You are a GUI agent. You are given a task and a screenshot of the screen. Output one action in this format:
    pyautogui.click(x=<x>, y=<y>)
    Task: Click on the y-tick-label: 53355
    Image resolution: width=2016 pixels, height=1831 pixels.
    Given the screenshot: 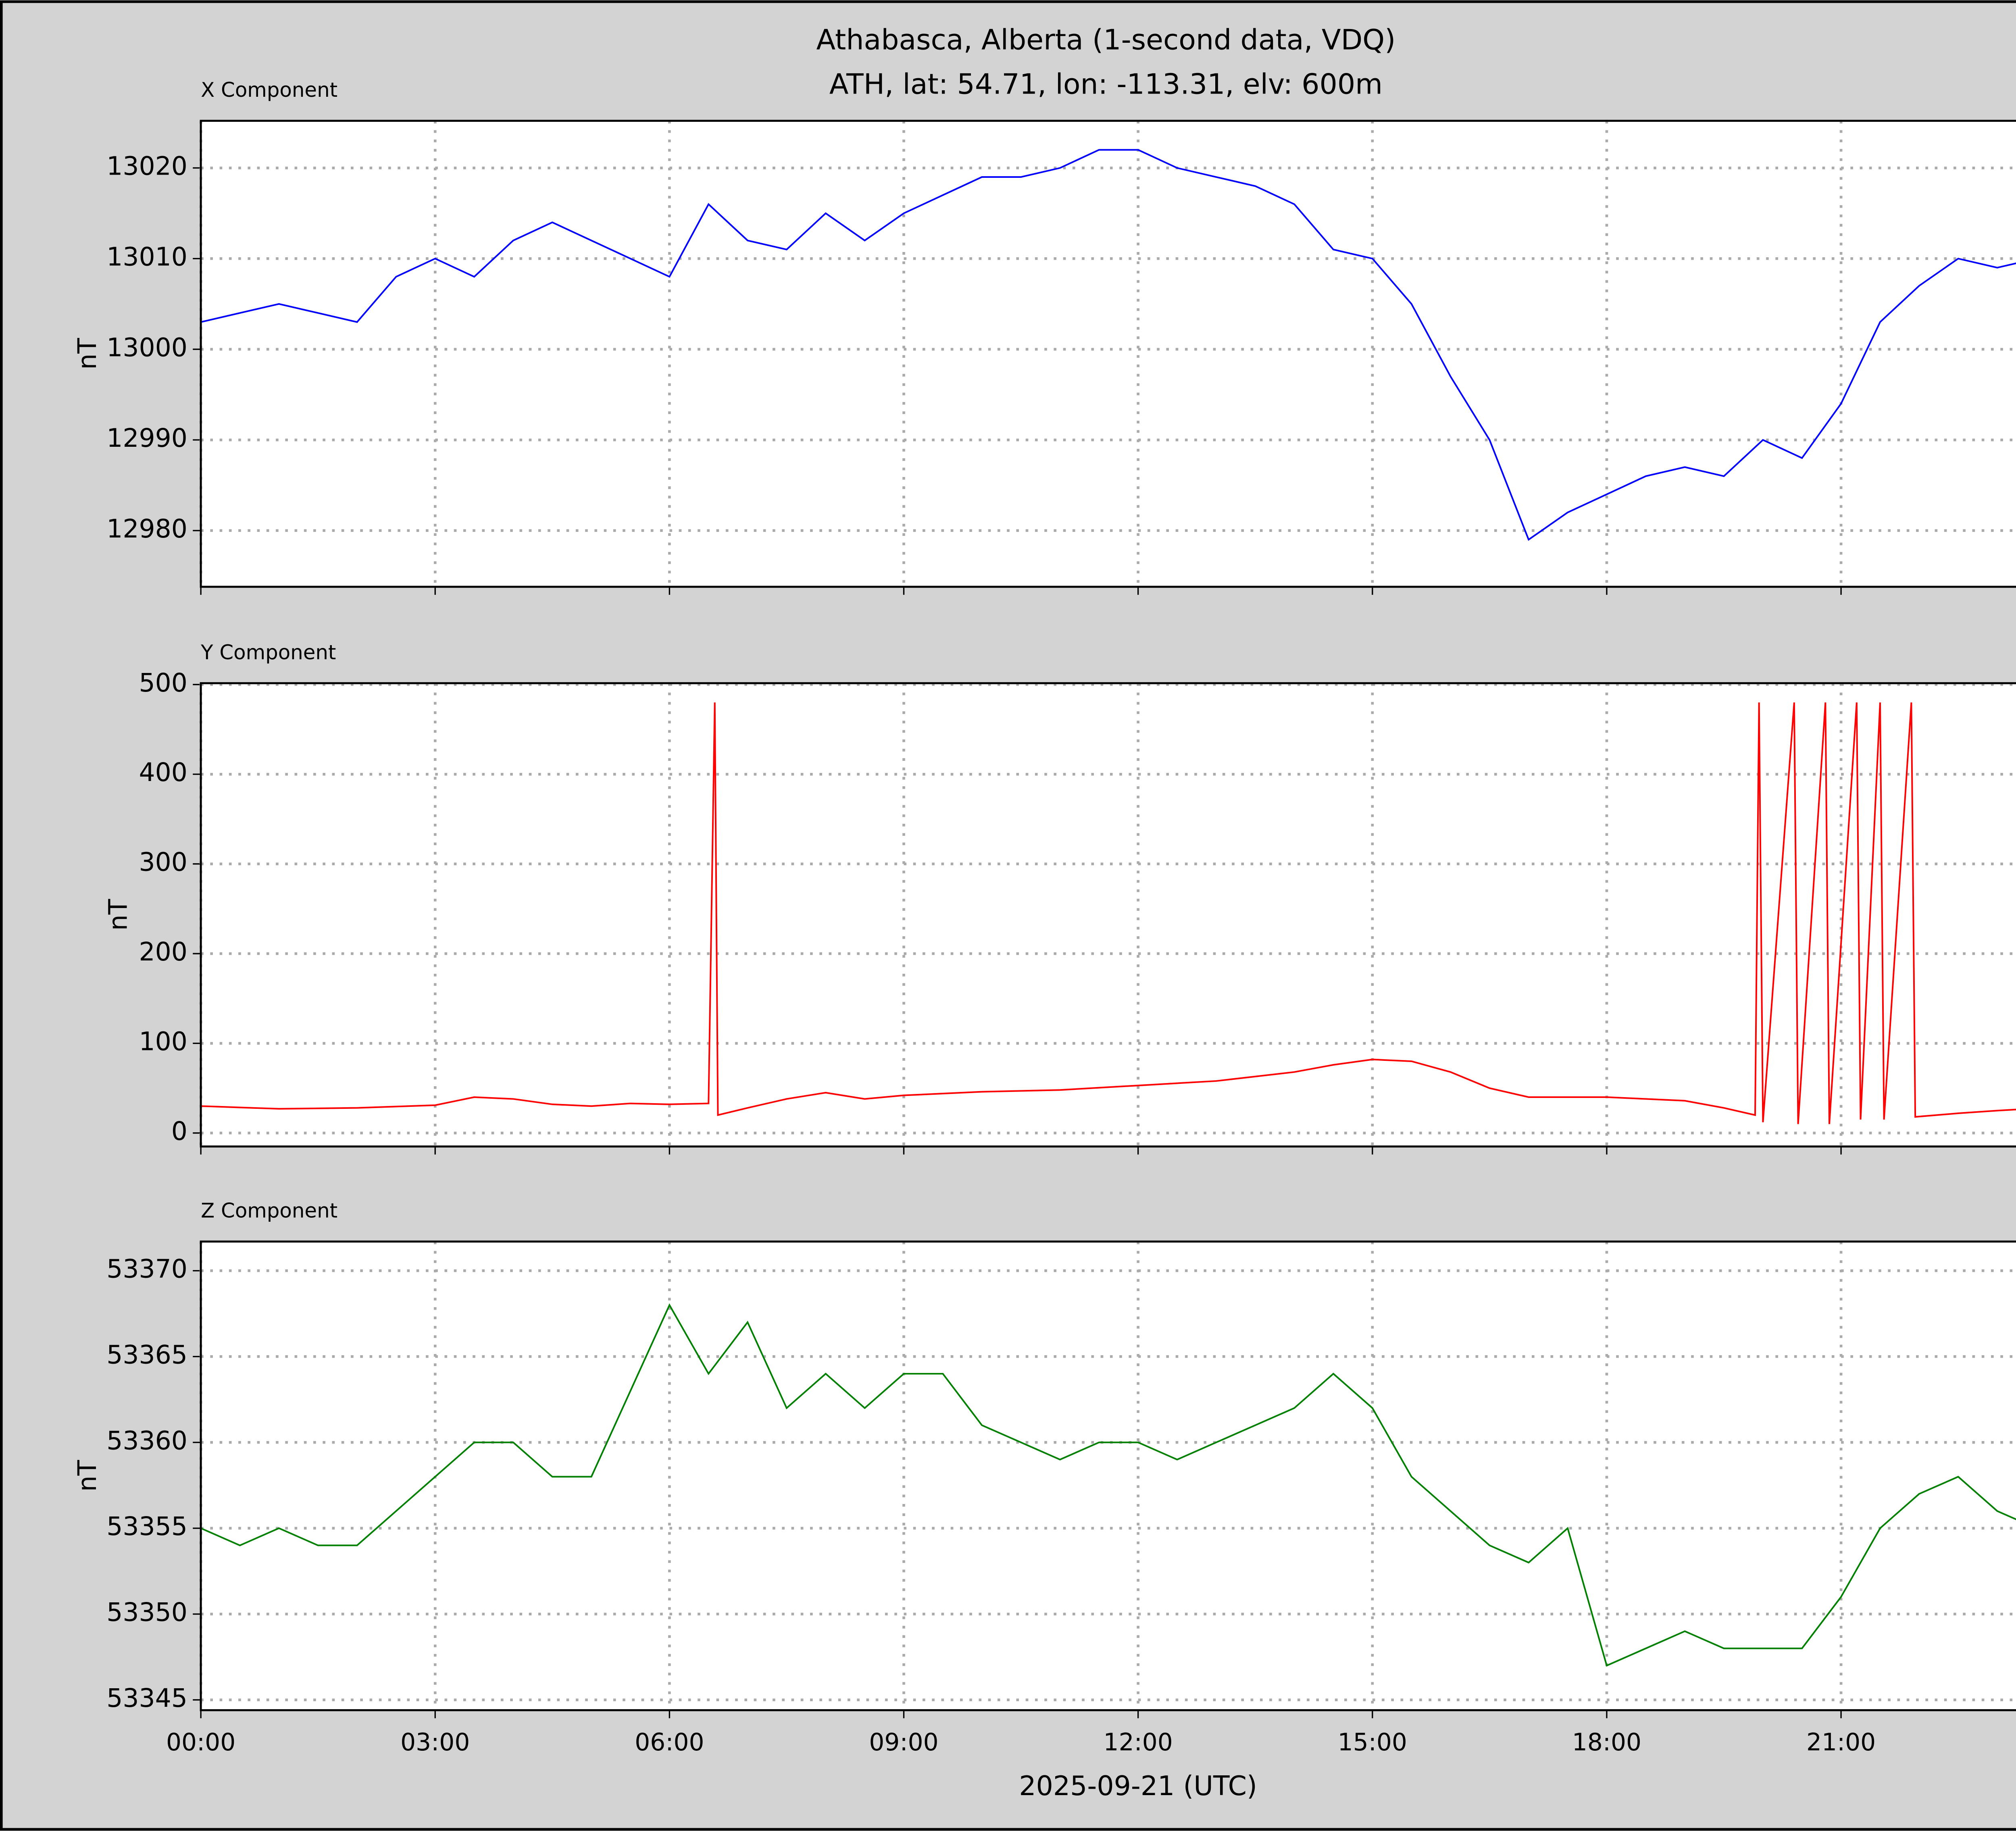 What is the action you would take?
    pyautogui.click(x=146, y=1526)
    